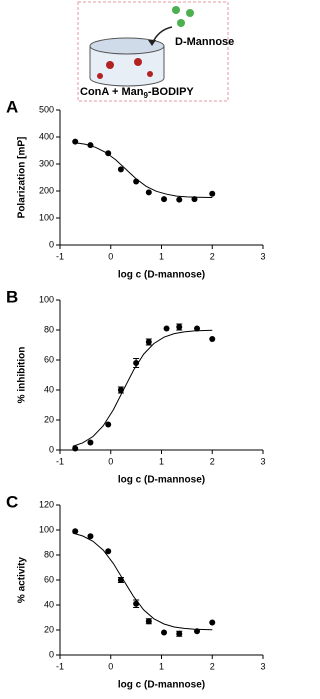 This screenshot has width=320, height=699. Describe the element at coordinates (12, 296) in the screenshot. I see `panel-label: B` at that location.